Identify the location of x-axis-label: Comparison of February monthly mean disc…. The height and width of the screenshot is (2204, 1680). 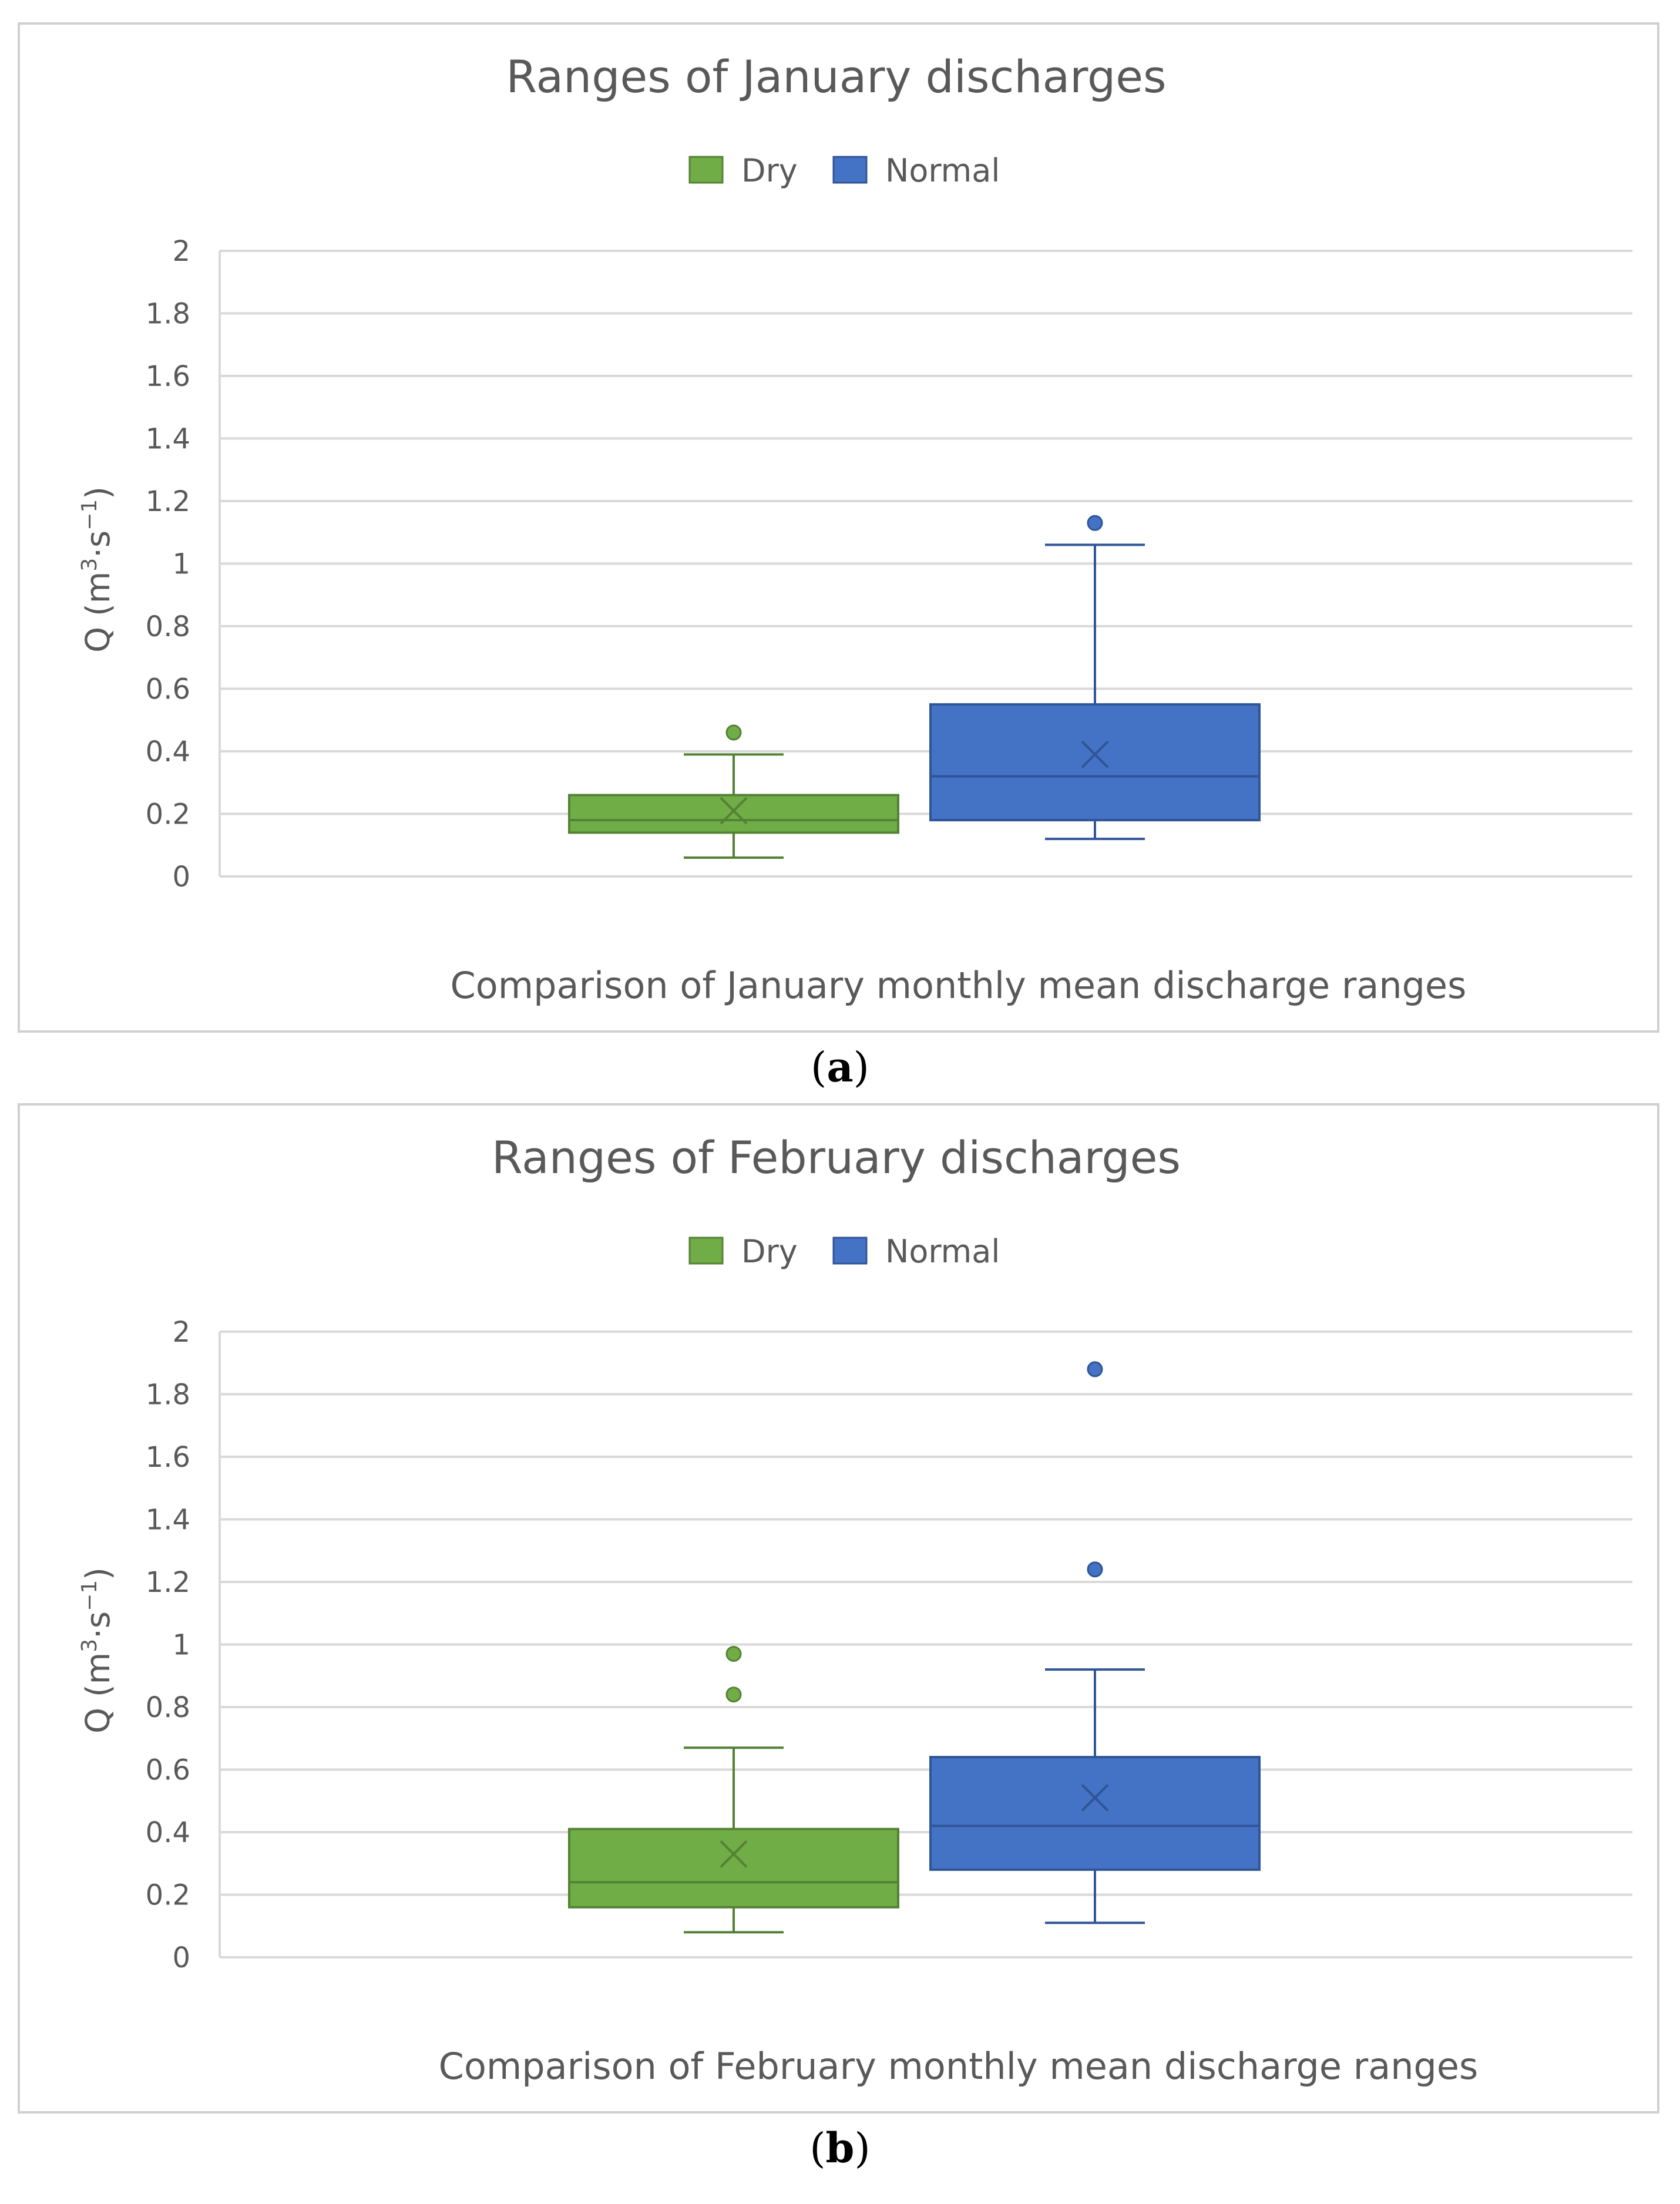
(959, 2066).